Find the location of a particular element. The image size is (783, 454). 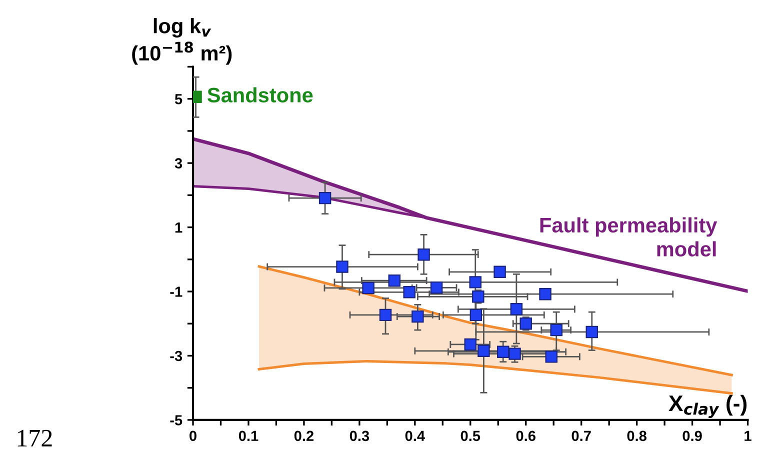

y-tick-label: 3 is located at coordinates (178, 163).